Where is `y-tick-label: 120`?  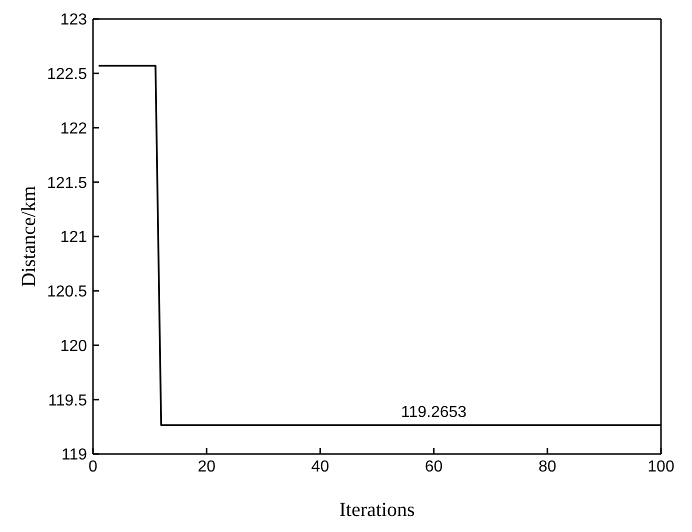 y-tick-label: 120 is located at coordinates (74, 346).